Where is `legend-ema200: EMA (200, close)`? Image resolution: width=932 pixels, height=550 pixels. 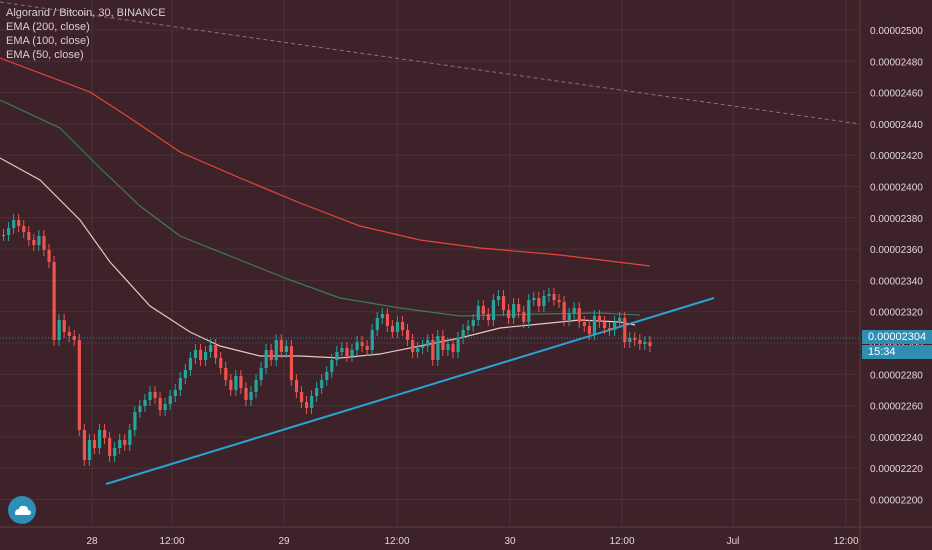
legend-ema200: EMA (200, close) is located at coordinates (48, 27).